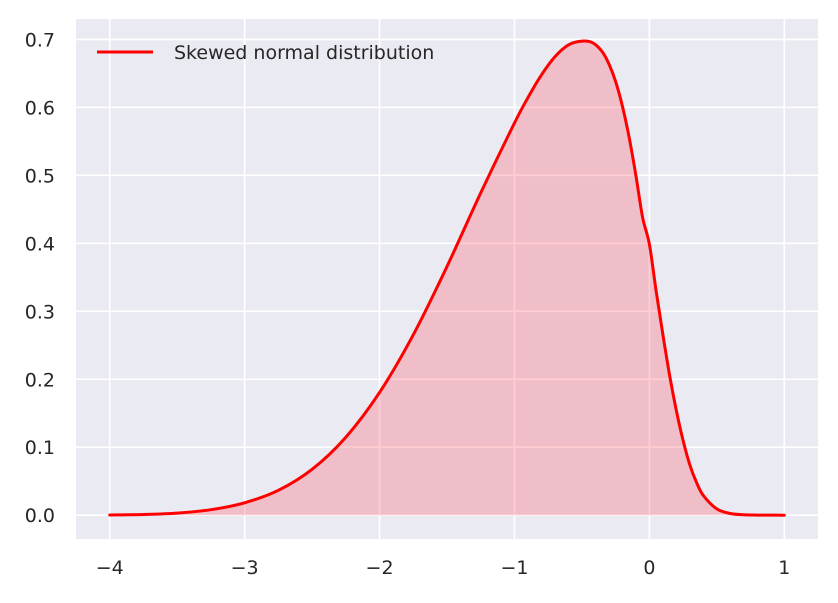 The width and height of the screenshot is (838, 603). I want to click on legend: Skewed normal distribution, so click(265, 53).